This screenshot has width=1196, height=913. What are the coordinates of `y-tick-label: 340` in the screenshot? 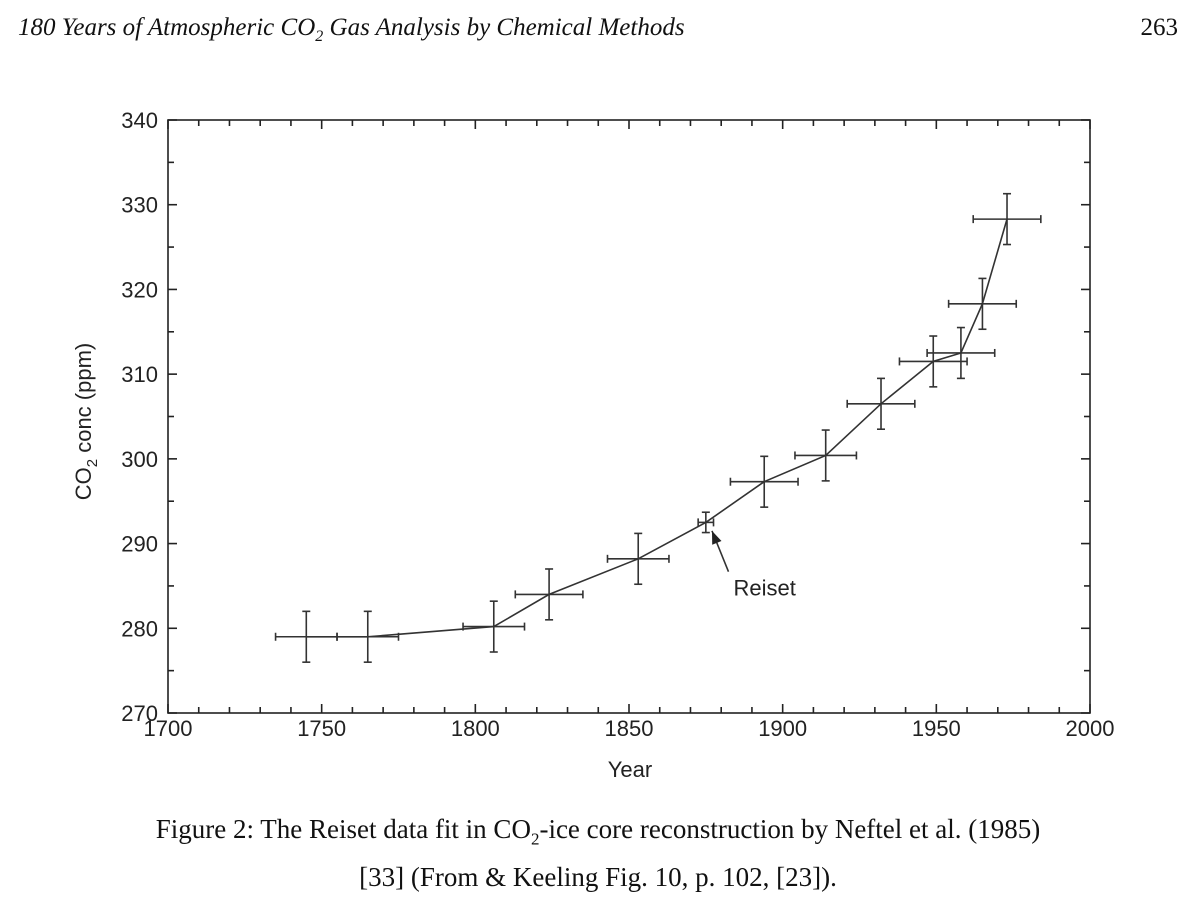 It's located at (139, 120).